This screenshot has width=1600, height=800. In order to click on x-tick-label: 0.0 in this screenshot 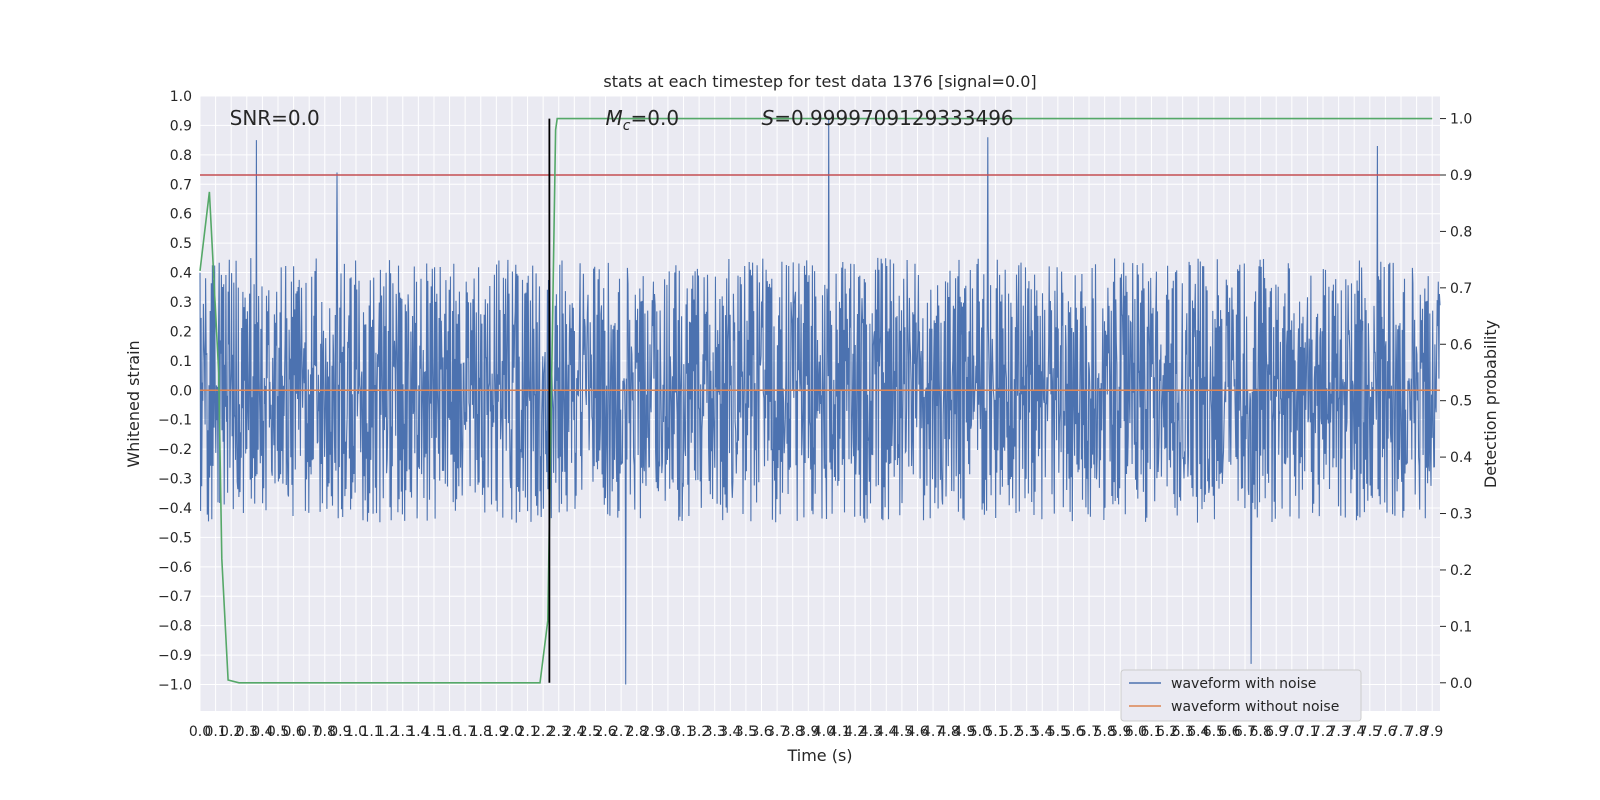, I will do `click(200, 732)`.